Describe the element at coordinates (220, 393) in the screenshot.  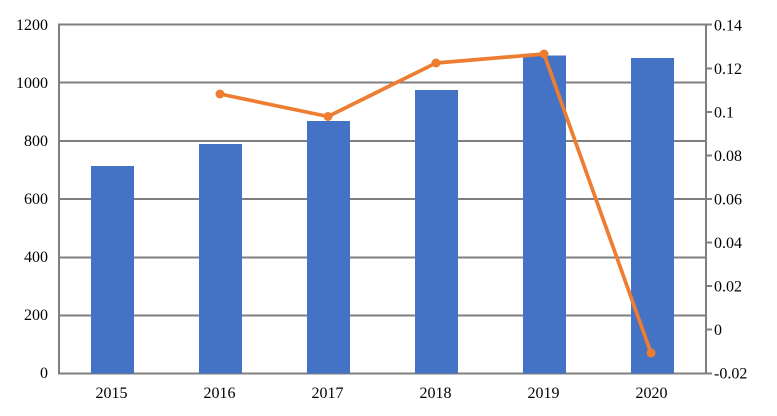
I see `svg-text: 2016` at that location.